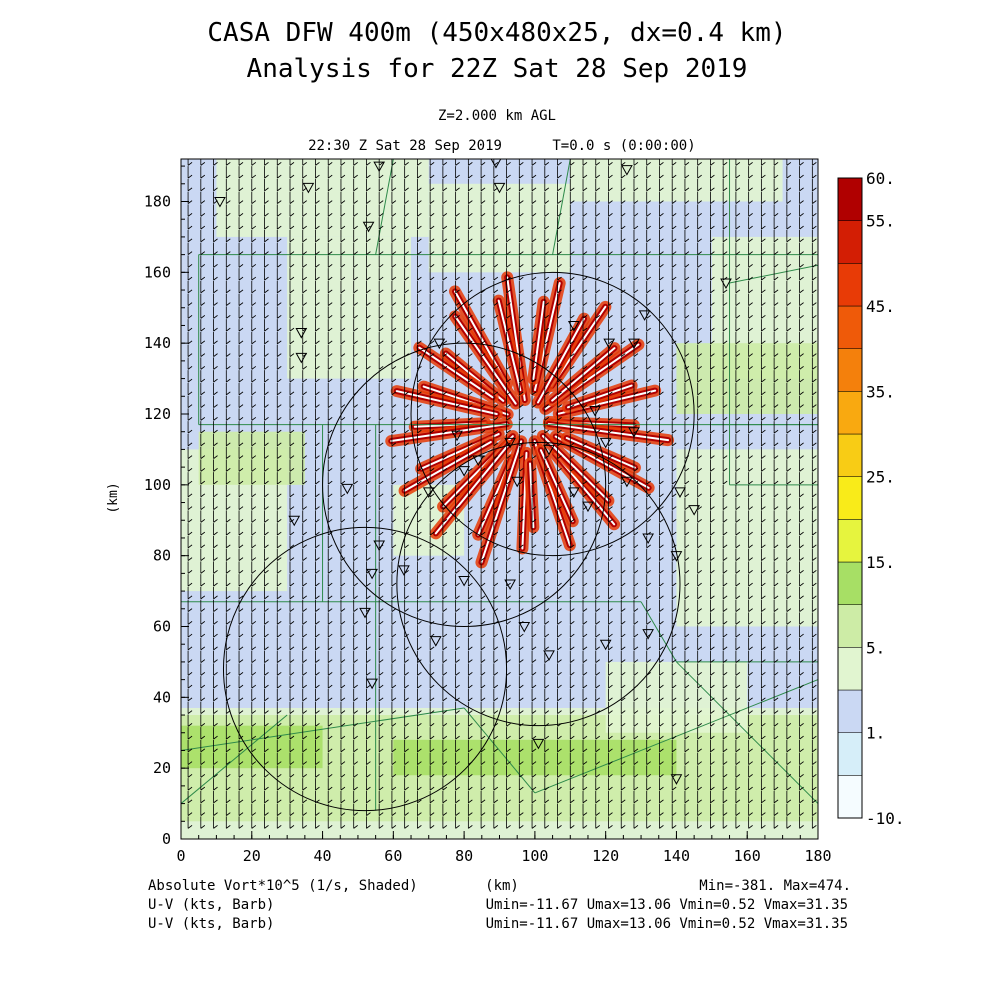 This screenshot has width=1000, height=1000. Describe the element at coordinates (648, 325) in the screenshot. I see `wind-barb-1947` at that location.